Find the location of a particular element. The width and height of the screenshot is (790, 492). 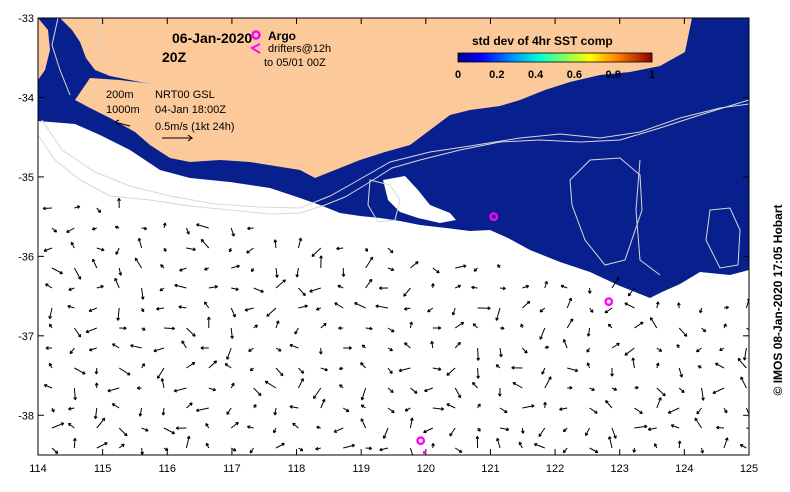

x-tick-label: 122 is located at coordinates (555, 469).